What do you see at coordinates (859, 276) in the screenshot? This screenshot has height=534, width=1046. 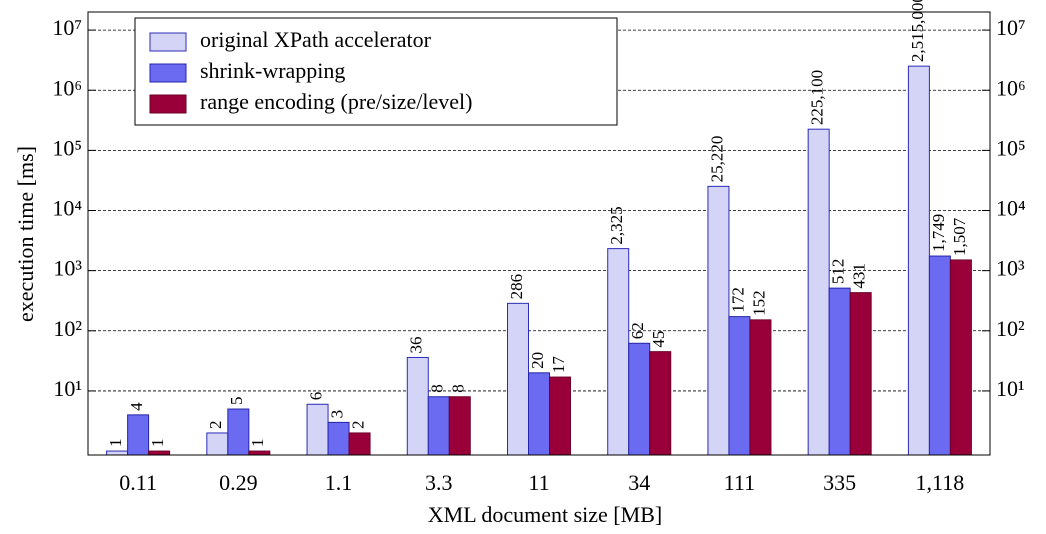 I see `data-label: 431` at bounding box center [859, 276].